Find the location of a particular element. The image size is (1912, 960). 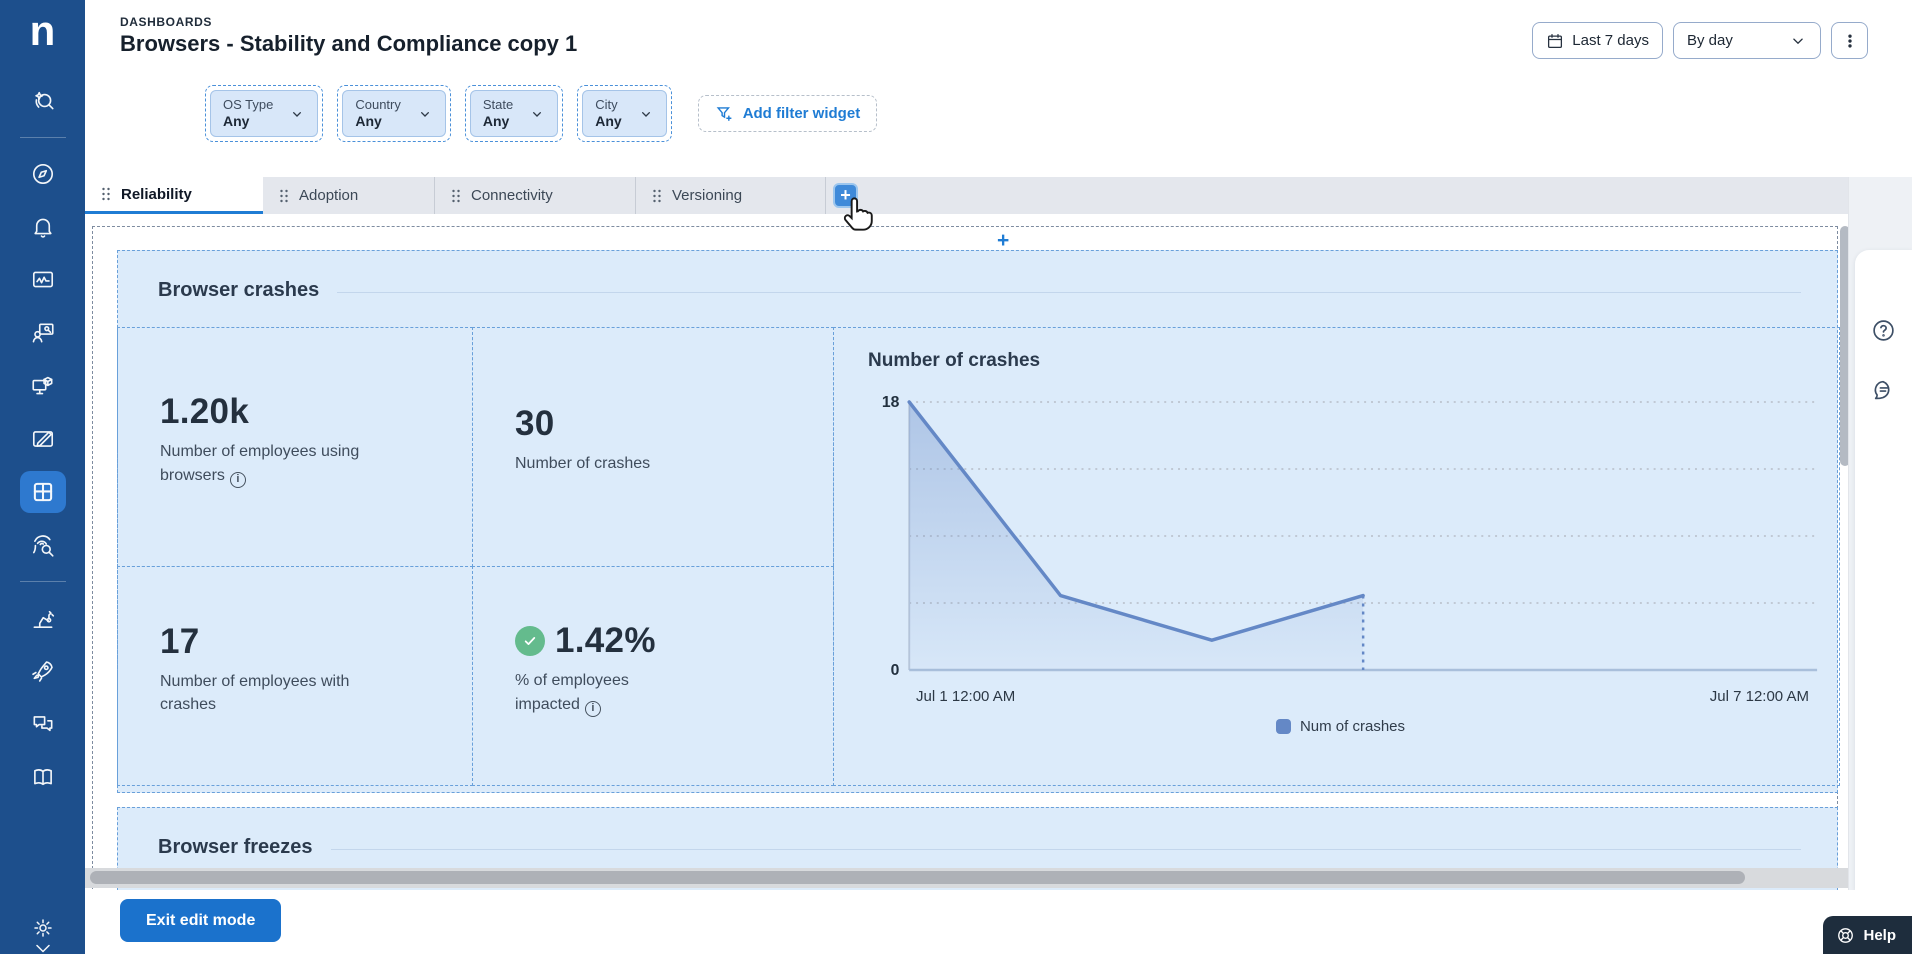

book-icon is located at coordinates (43, 777).